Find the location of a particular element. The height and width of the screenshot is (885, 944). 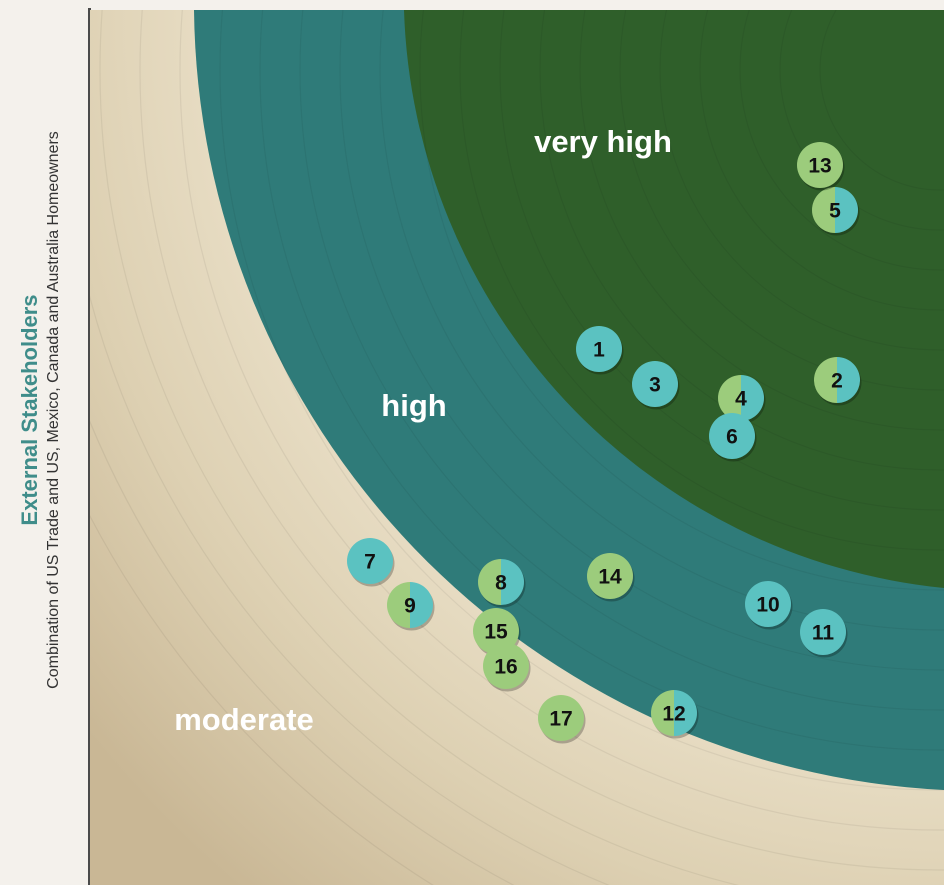

point-label: 1 is located at coordinates (599, 350).